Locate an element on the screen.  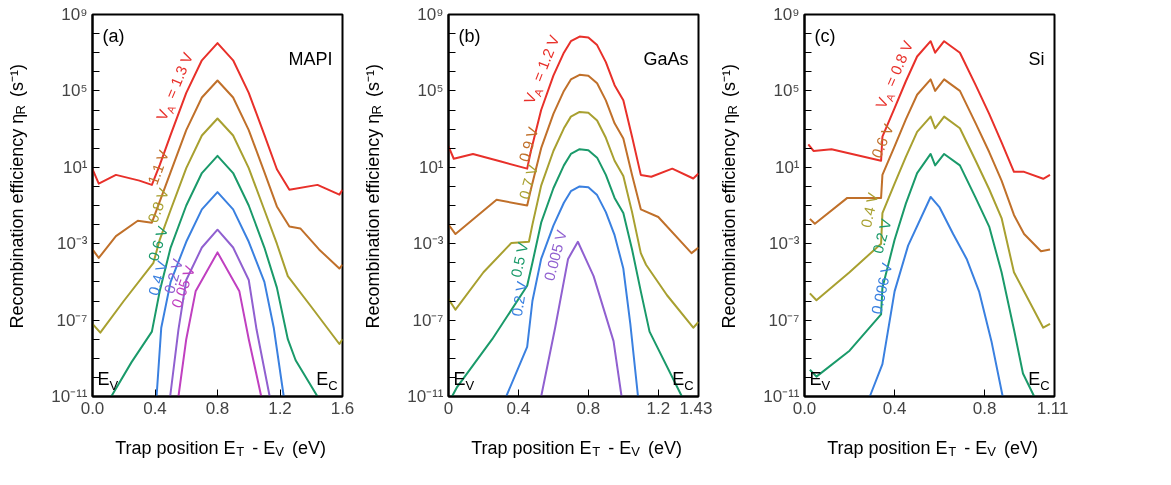
text: 0.006 V is located at coordinates (881, 288).